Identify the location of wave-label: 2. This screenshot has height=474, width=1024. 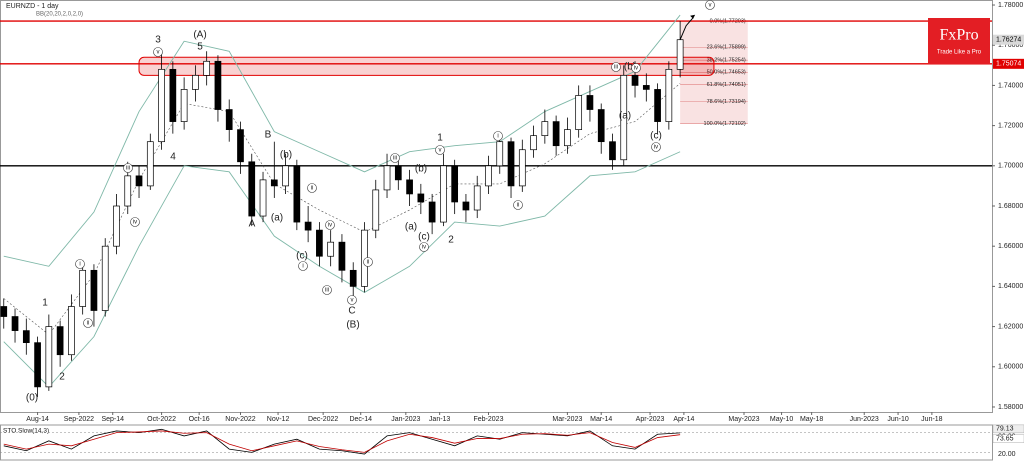
(62, 377).